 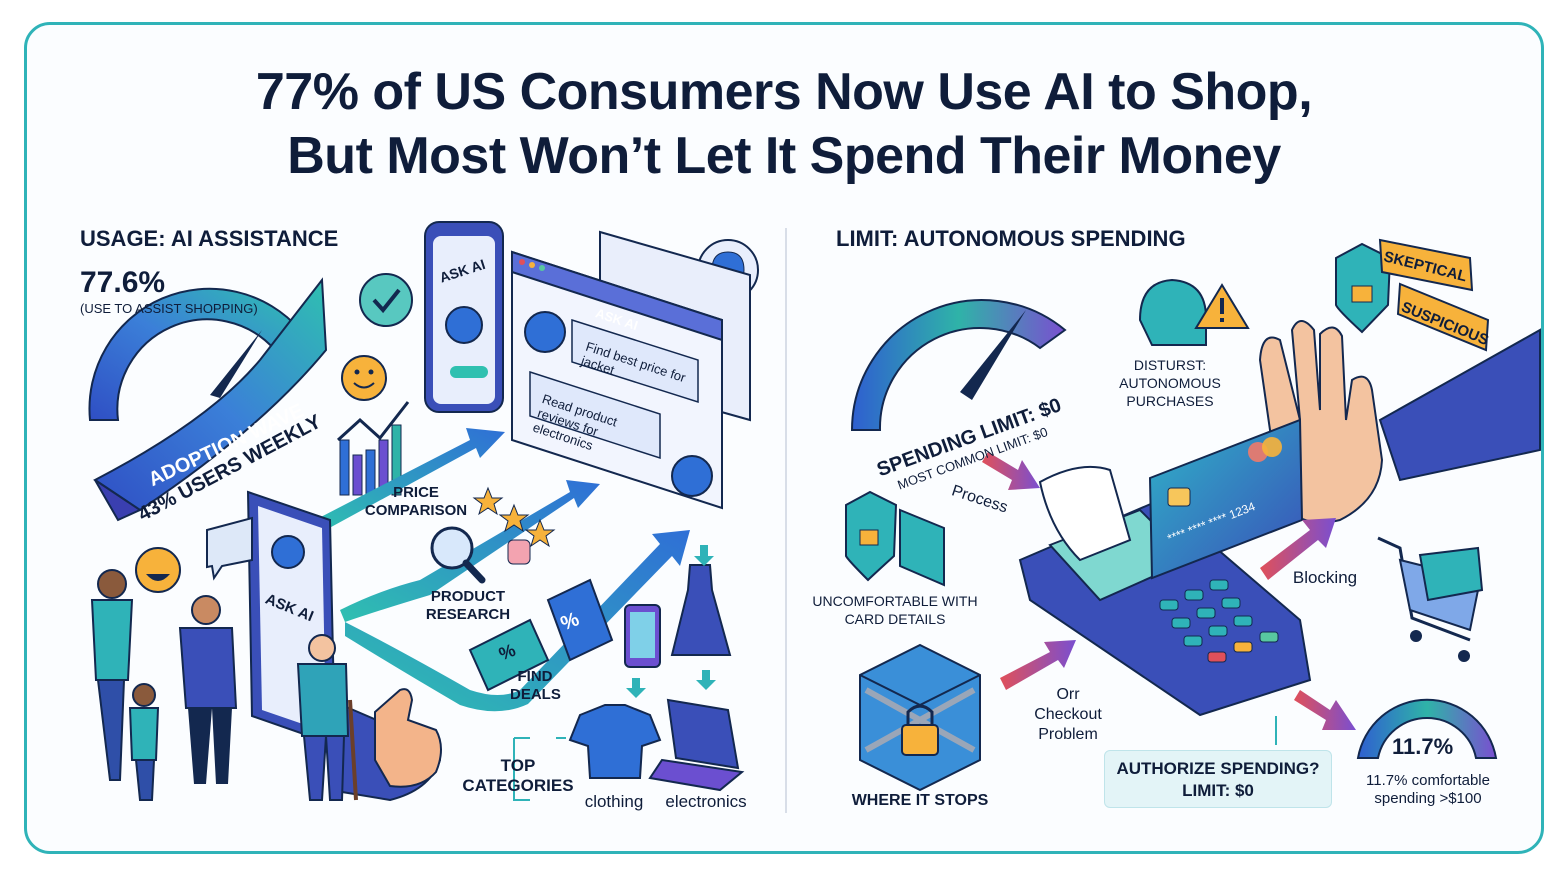 What do you see at coordinates (373, 448) in the screenshot?
I see `growth-chart-icon` at bounding box center [373, 448].